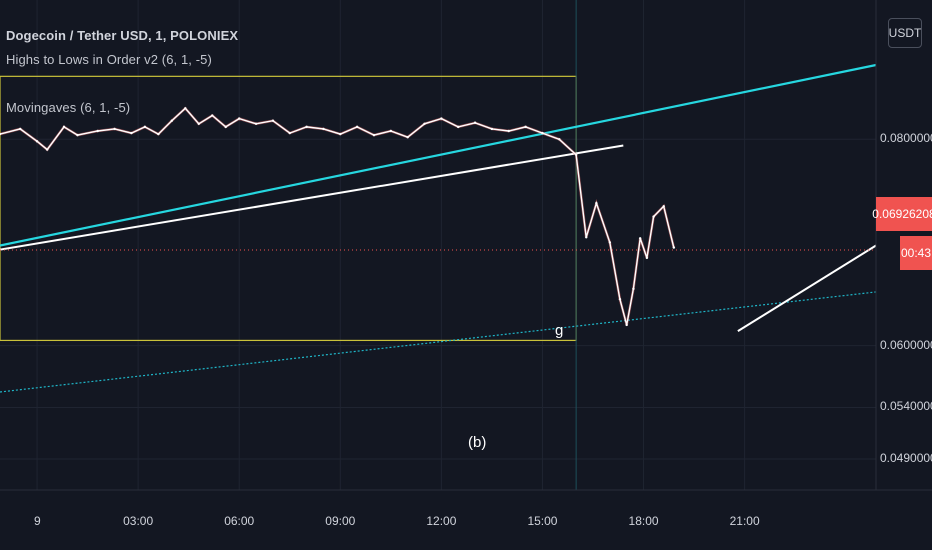 The height and width of the screenshot is (550, 932). Describe the element at coordinates (902, 214) in the screenshot. I see `current-price-badge: 0.06926208` at that location.